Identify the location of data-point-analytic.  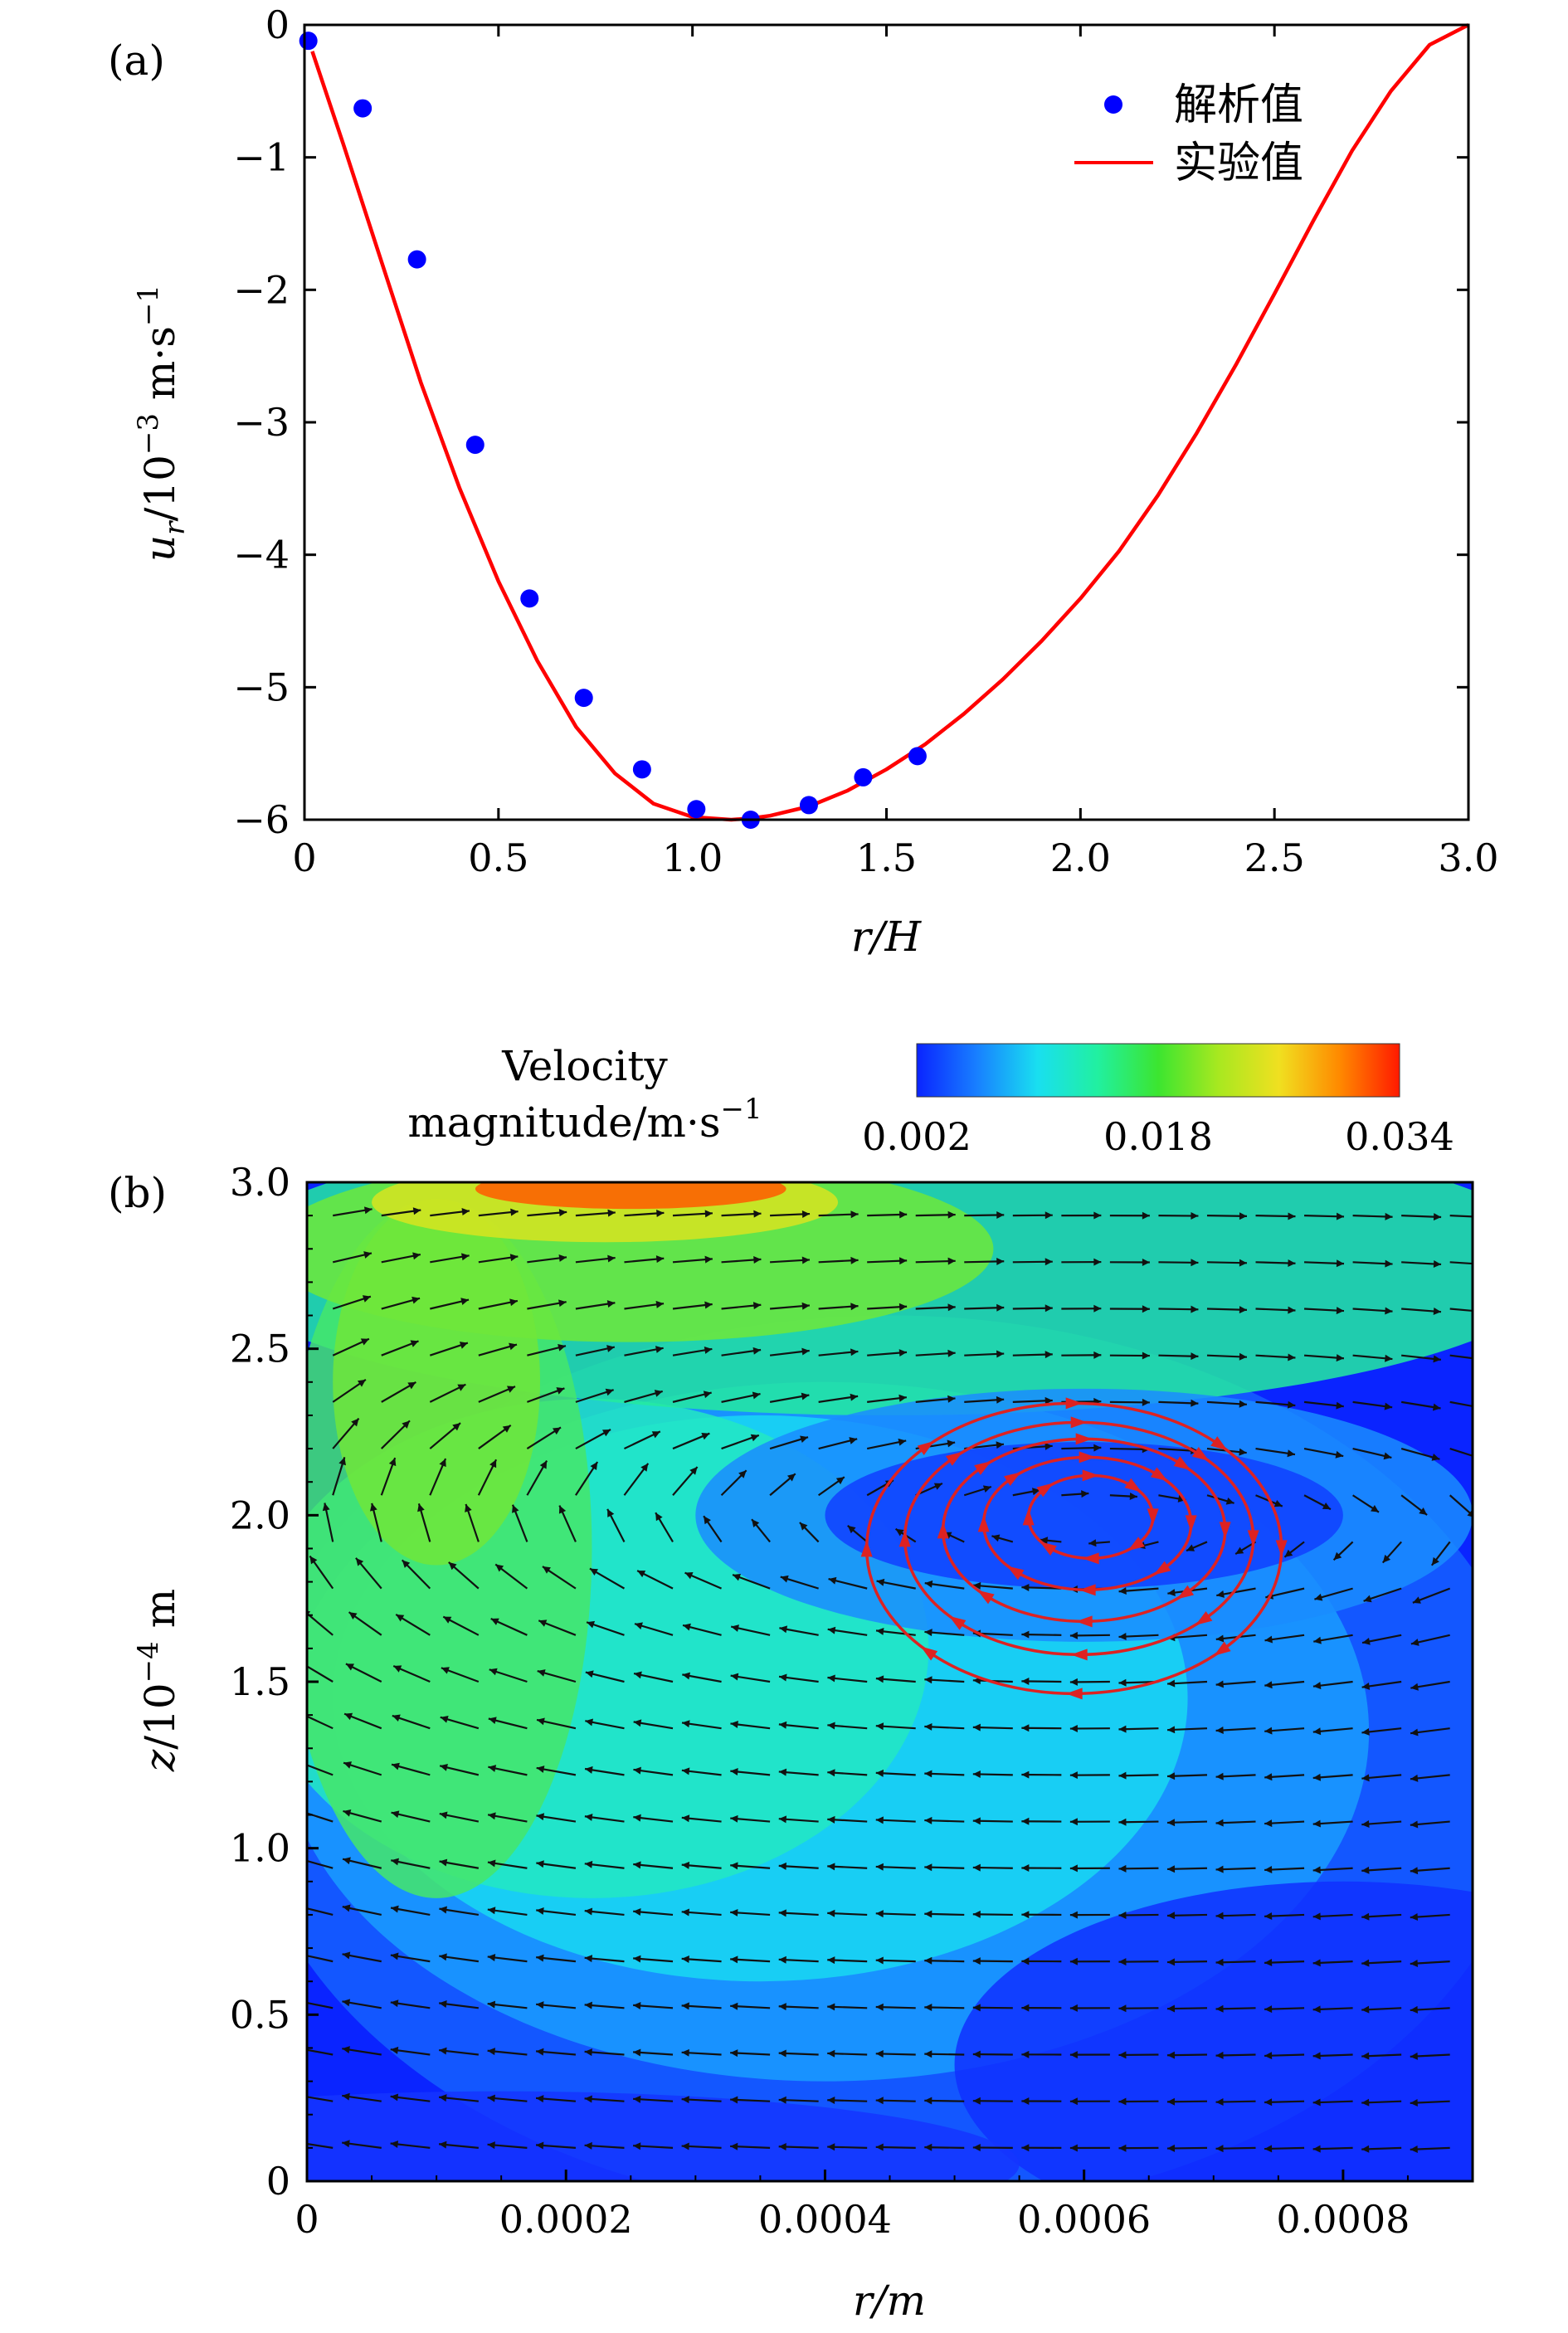
(583, 698).